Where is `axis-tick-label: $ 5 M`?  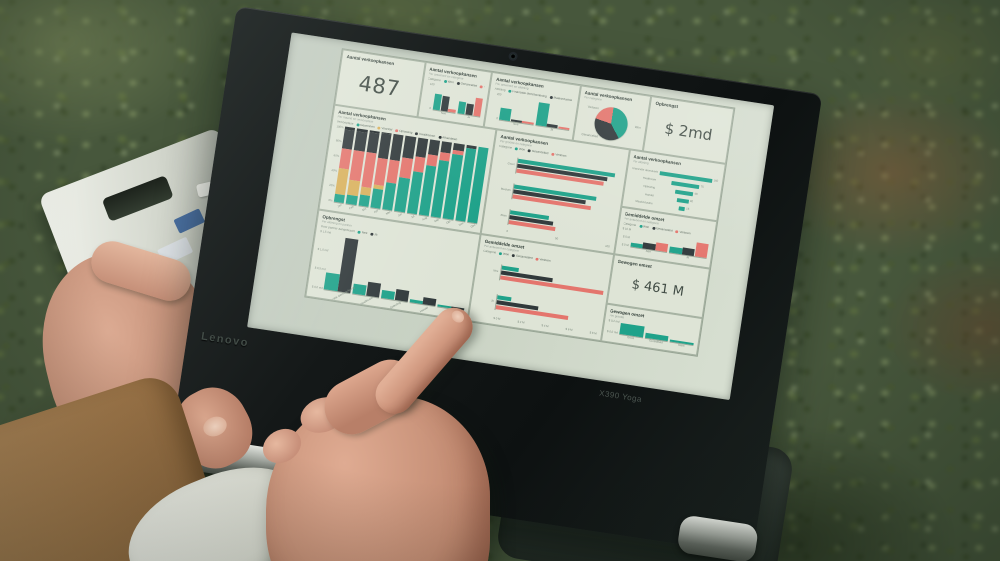
axis-tick-label: $ 5 M is located at coordinates (626, 237).